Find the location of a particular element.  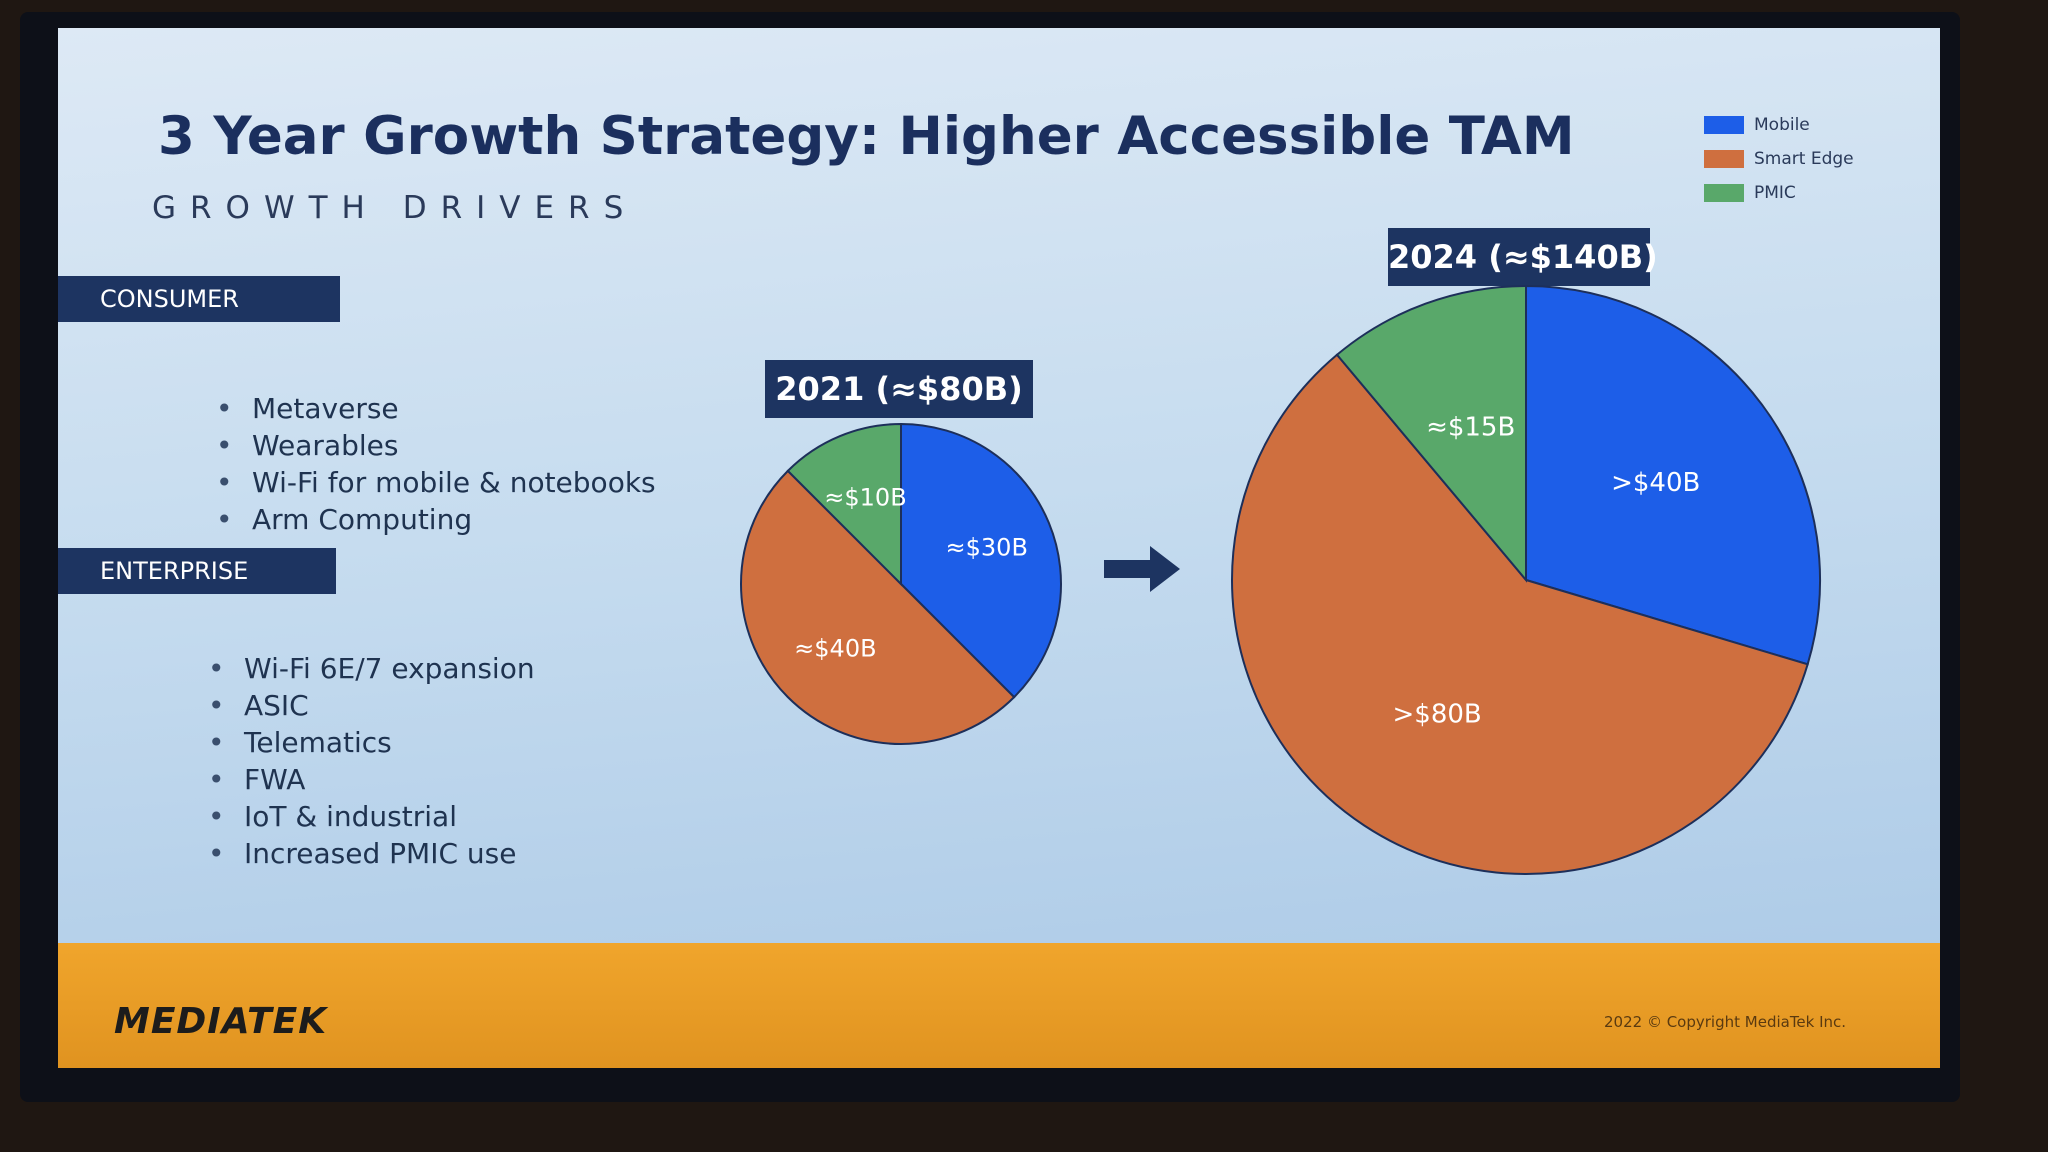

pie-2021-slice-mobile is located at coordinates (981, 560).